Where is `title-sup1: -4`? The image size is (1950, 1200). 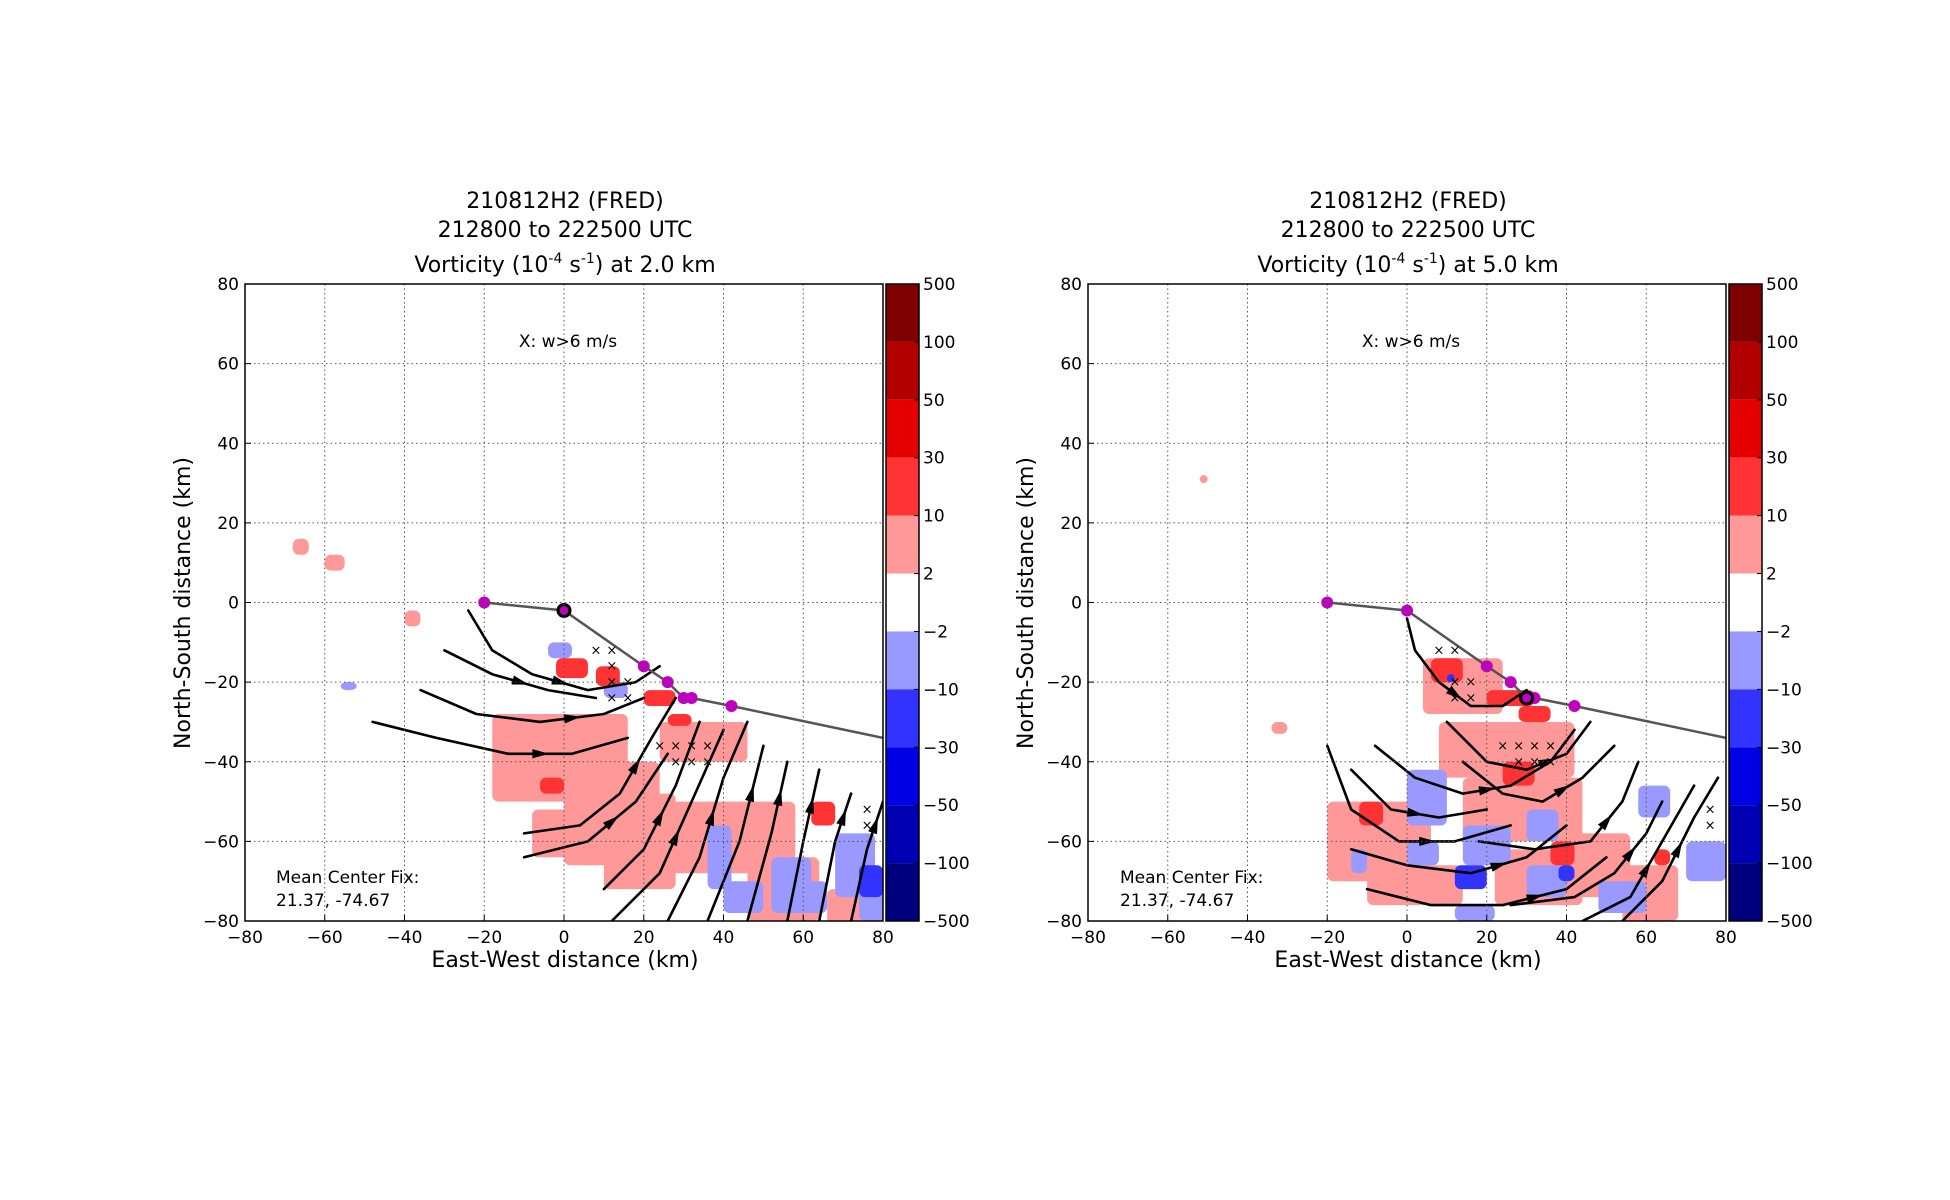
title-sup1: -4 is located at coordinates (555, 259).